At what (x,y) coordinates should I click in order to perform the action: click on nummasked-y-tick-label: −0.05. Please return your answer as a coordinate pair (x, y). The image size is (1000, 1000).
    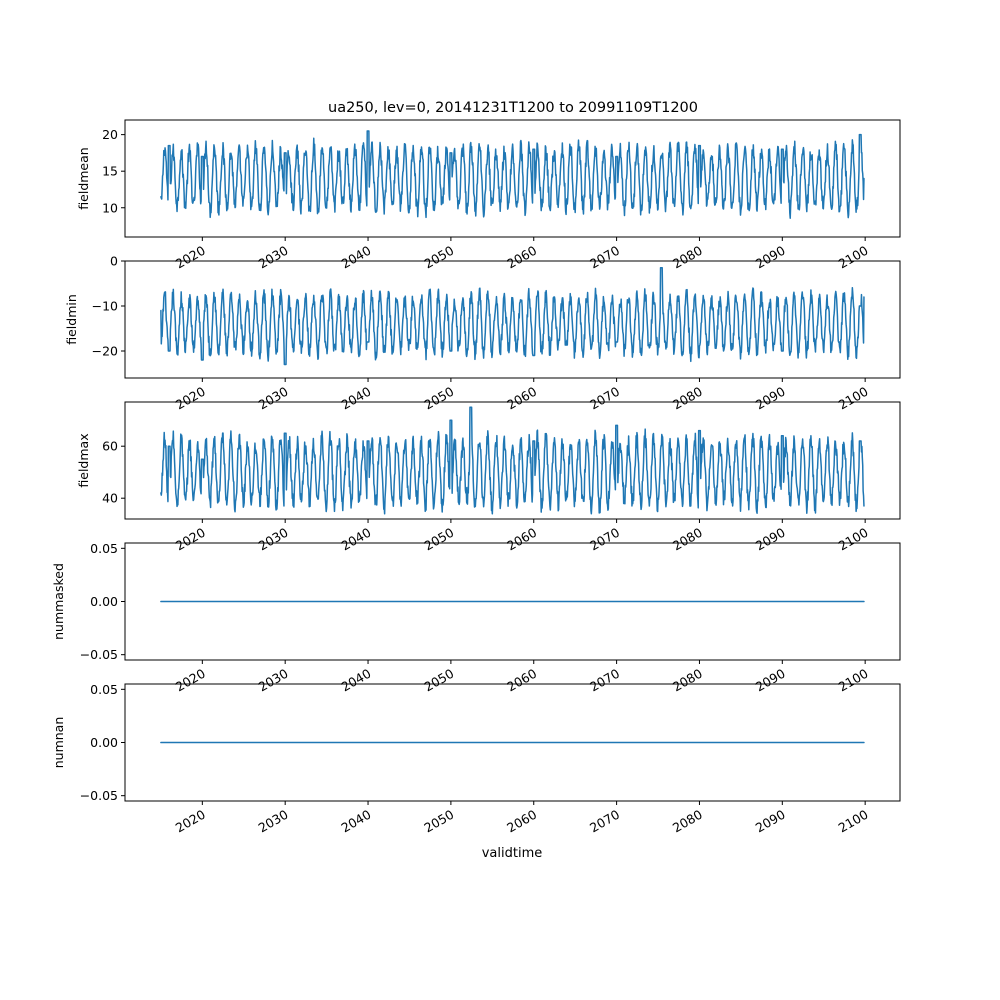
    Looking at the image, I should click on (99, 654).